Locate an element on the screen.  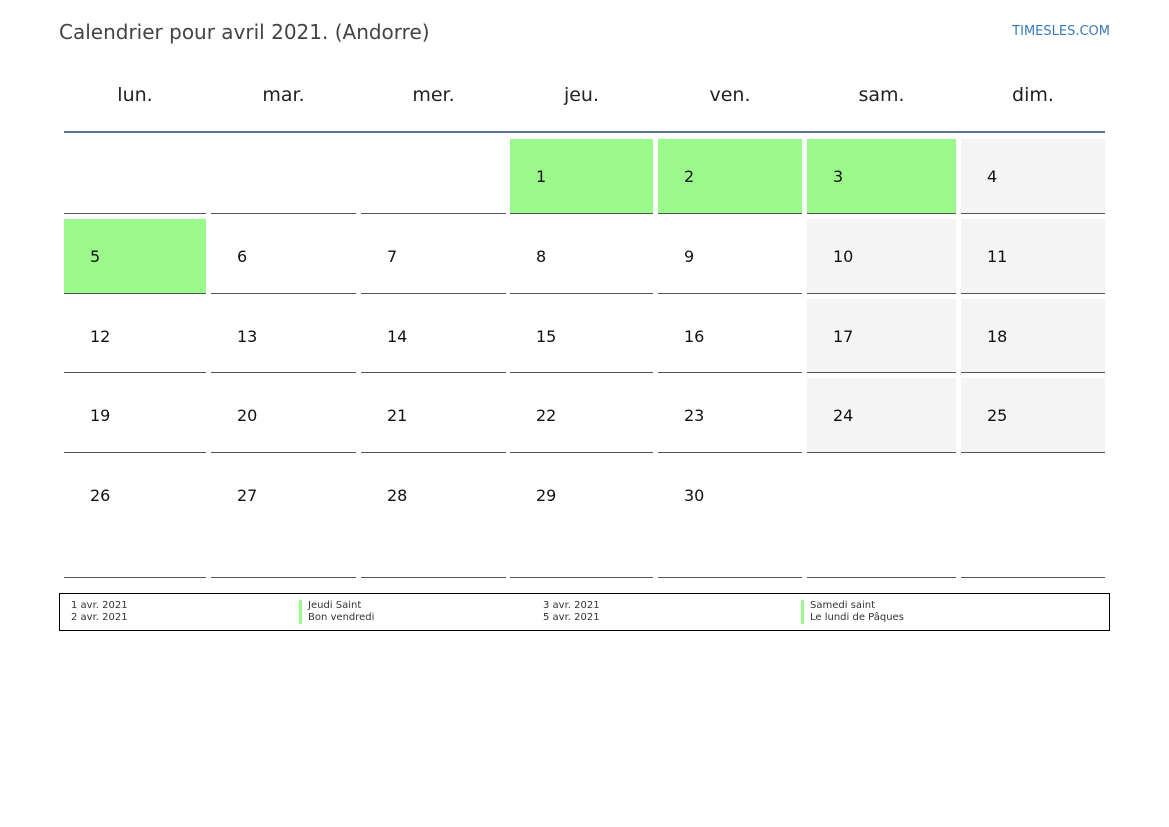
legend-date: 5 avr. 2021 is located at coordinates (571, 617).